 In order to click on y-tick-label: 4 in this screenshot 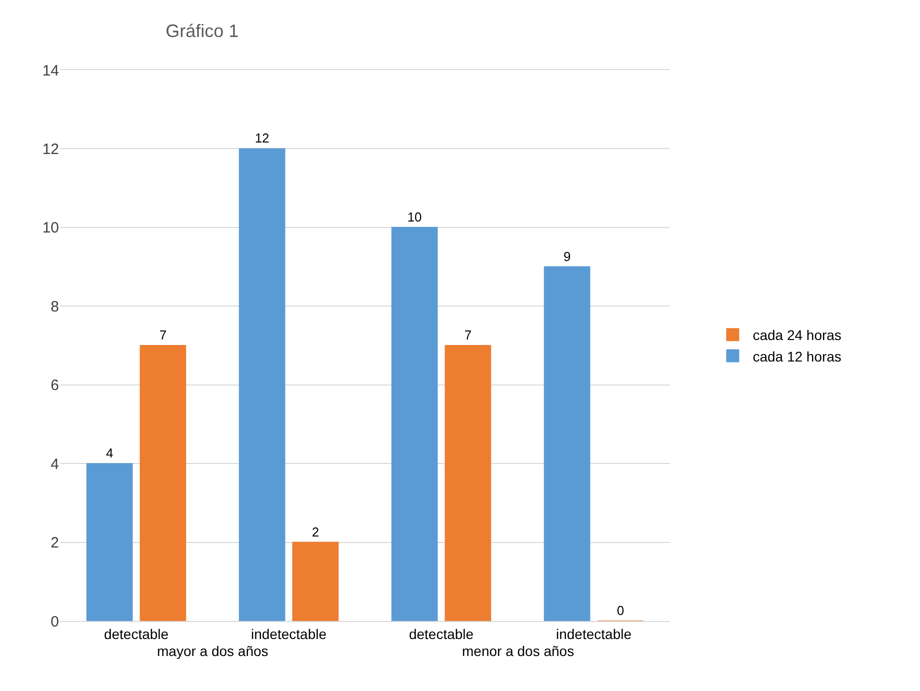, I will do `click(54, 464)`.